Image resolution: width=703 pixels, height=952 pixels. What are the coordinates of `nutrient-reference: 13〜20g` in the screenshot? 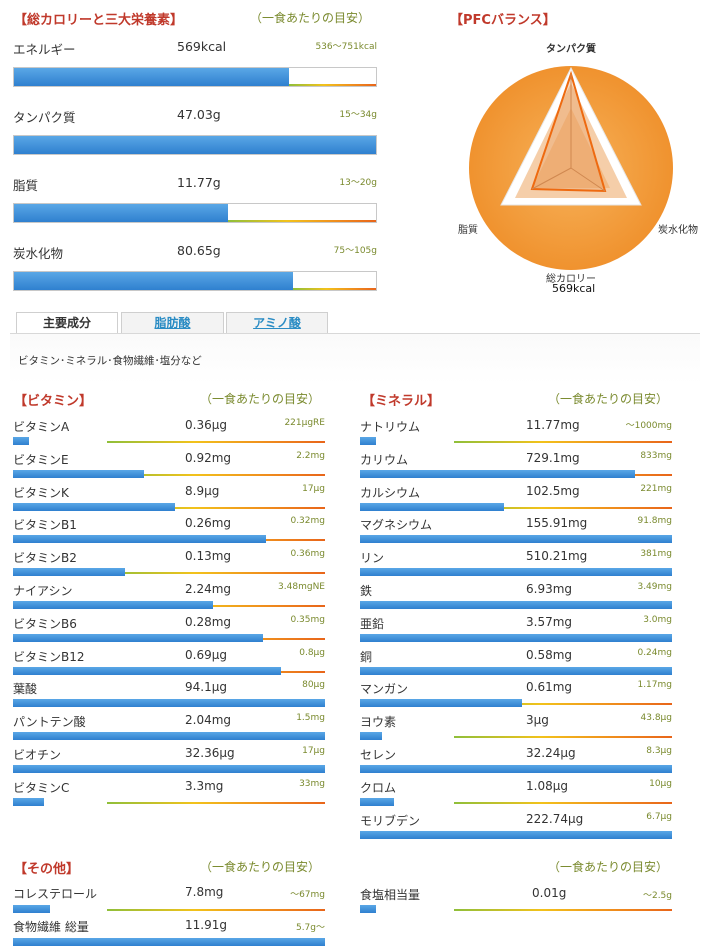 It's located at (358, 183).